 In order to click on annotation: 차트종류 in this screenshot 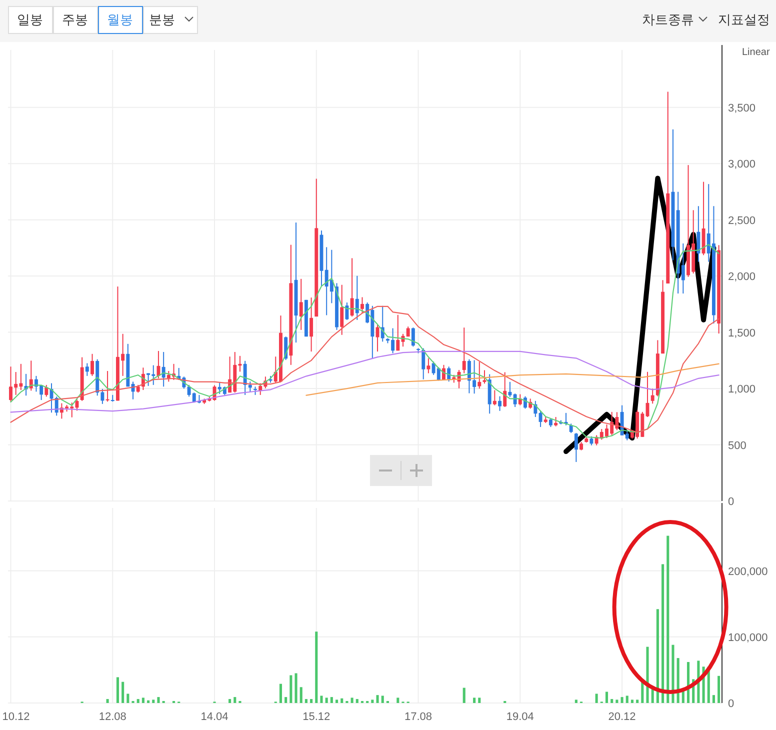, I will do `click(675, 19)`.